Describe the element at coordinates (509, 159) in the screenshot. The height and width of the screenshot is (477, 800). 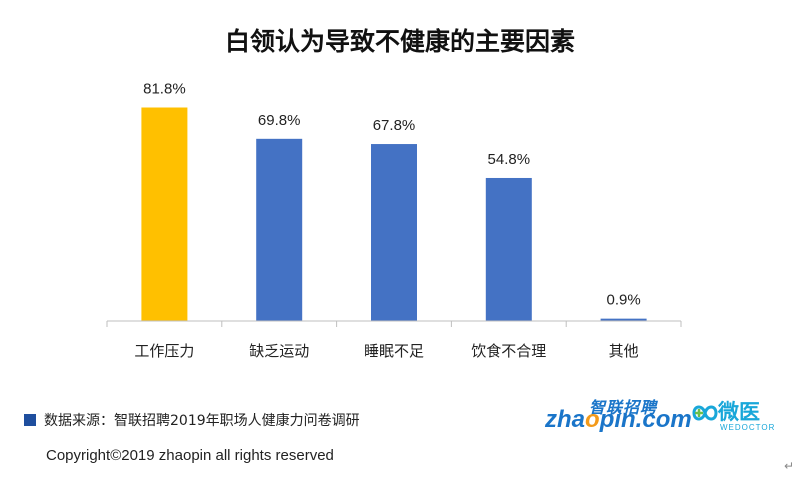
I see `value-label-4: 54.8%` at that location.